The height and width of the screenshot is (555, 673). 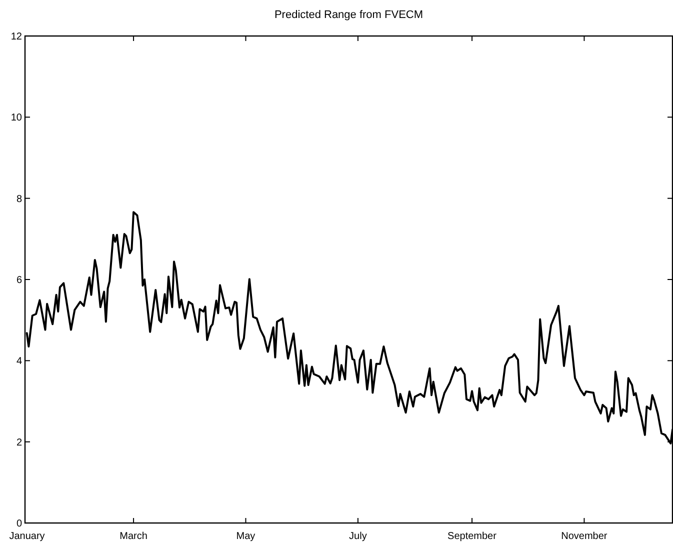 I want to click on y-tick-label: 2, so click(x=19, y=442).